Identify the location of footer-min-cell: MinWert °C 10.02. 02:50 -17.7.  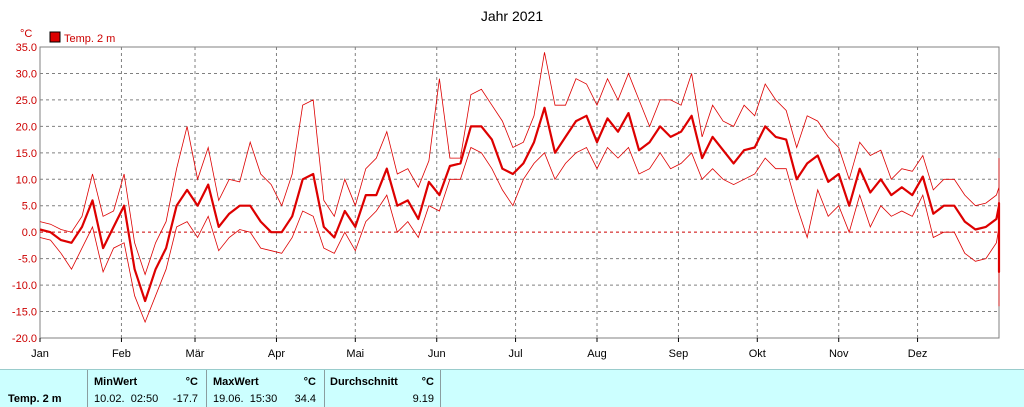
(147, 388).